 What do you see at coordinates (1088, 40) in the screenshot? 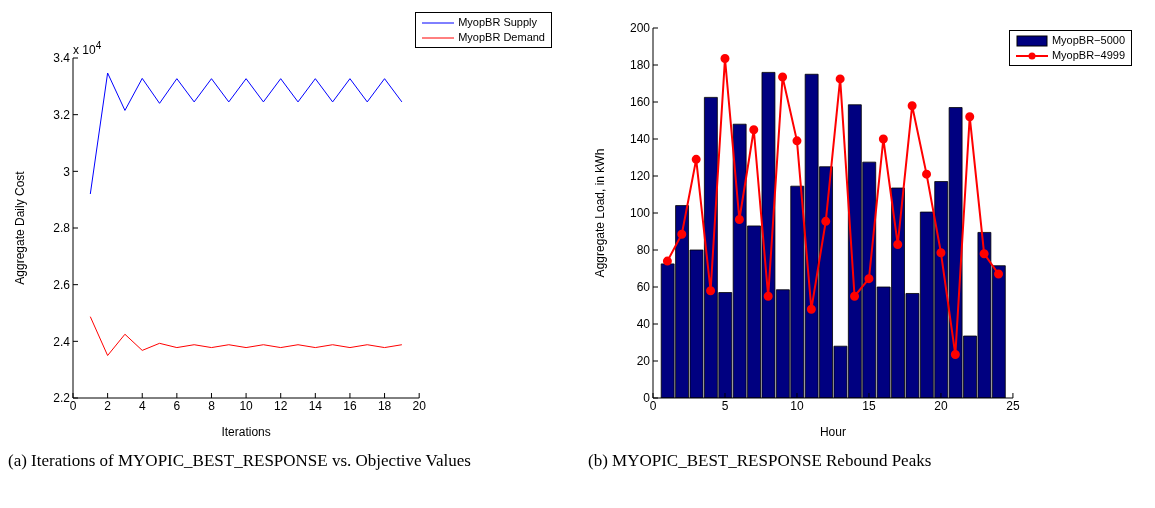
I see `legend-label: MyopBR−5000` at bounding box center [1088, 40].